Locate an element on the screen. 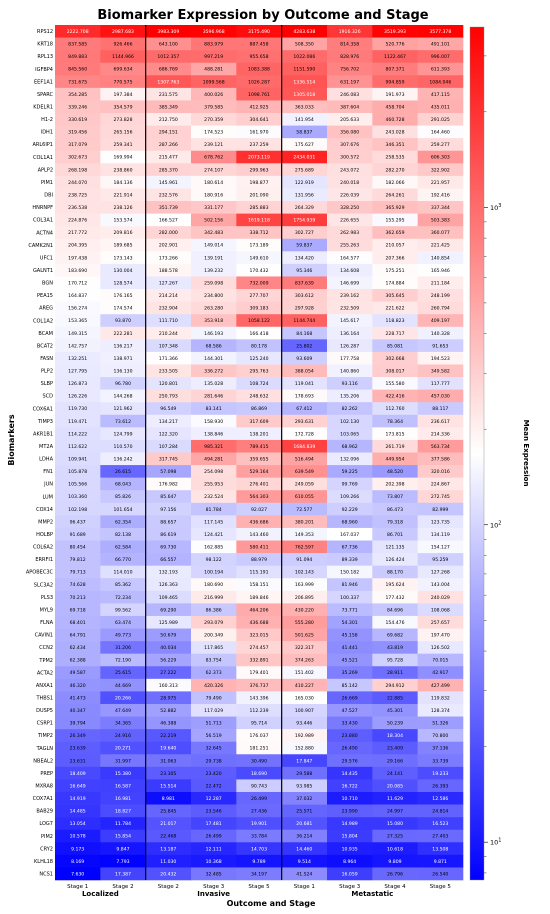 This screenshot has height=914, width=550. cell-value-label: 93.446 is located at coordinates (304, 724).